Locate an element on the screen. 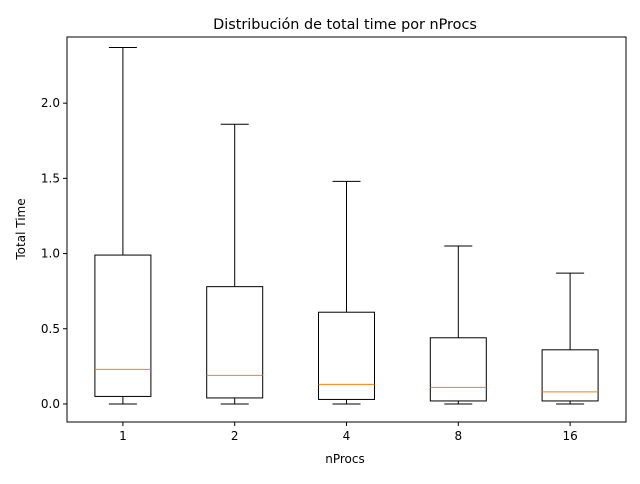 The image size is (640, 484). x-tick-label: 16 is located at coordinates (569, 436).